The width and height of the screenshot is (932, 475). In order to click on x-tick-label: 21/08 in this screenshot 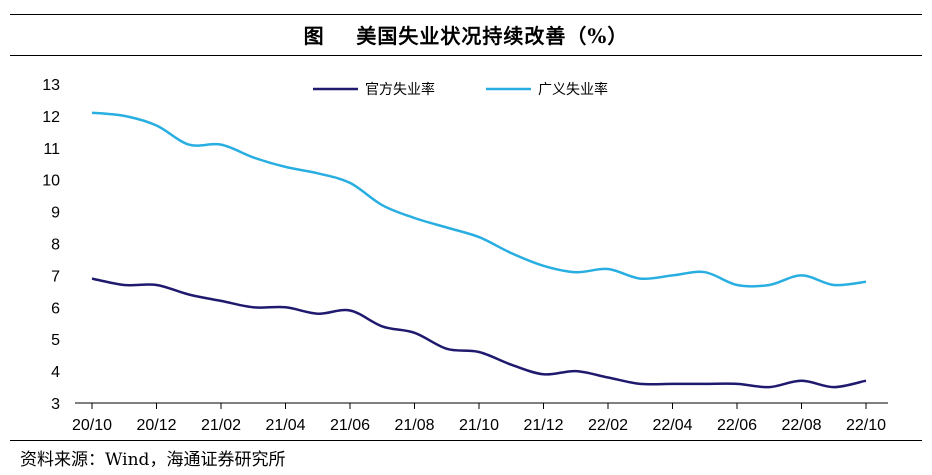, I will do `click(414, 425)`.